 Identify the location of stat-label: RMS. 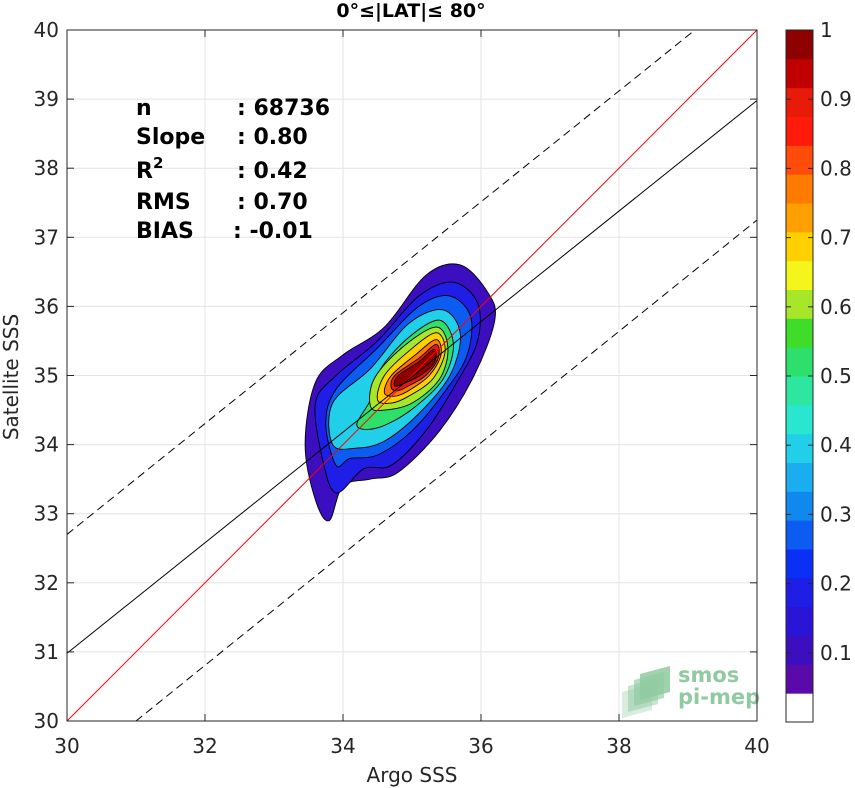
(163, 202).